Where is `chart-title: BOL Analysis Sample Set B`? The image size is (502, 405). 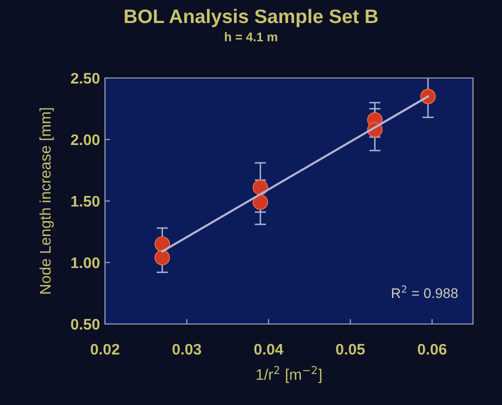 chart-title: BOL Analysis Sample Set B is located at coordinates (251, 18).